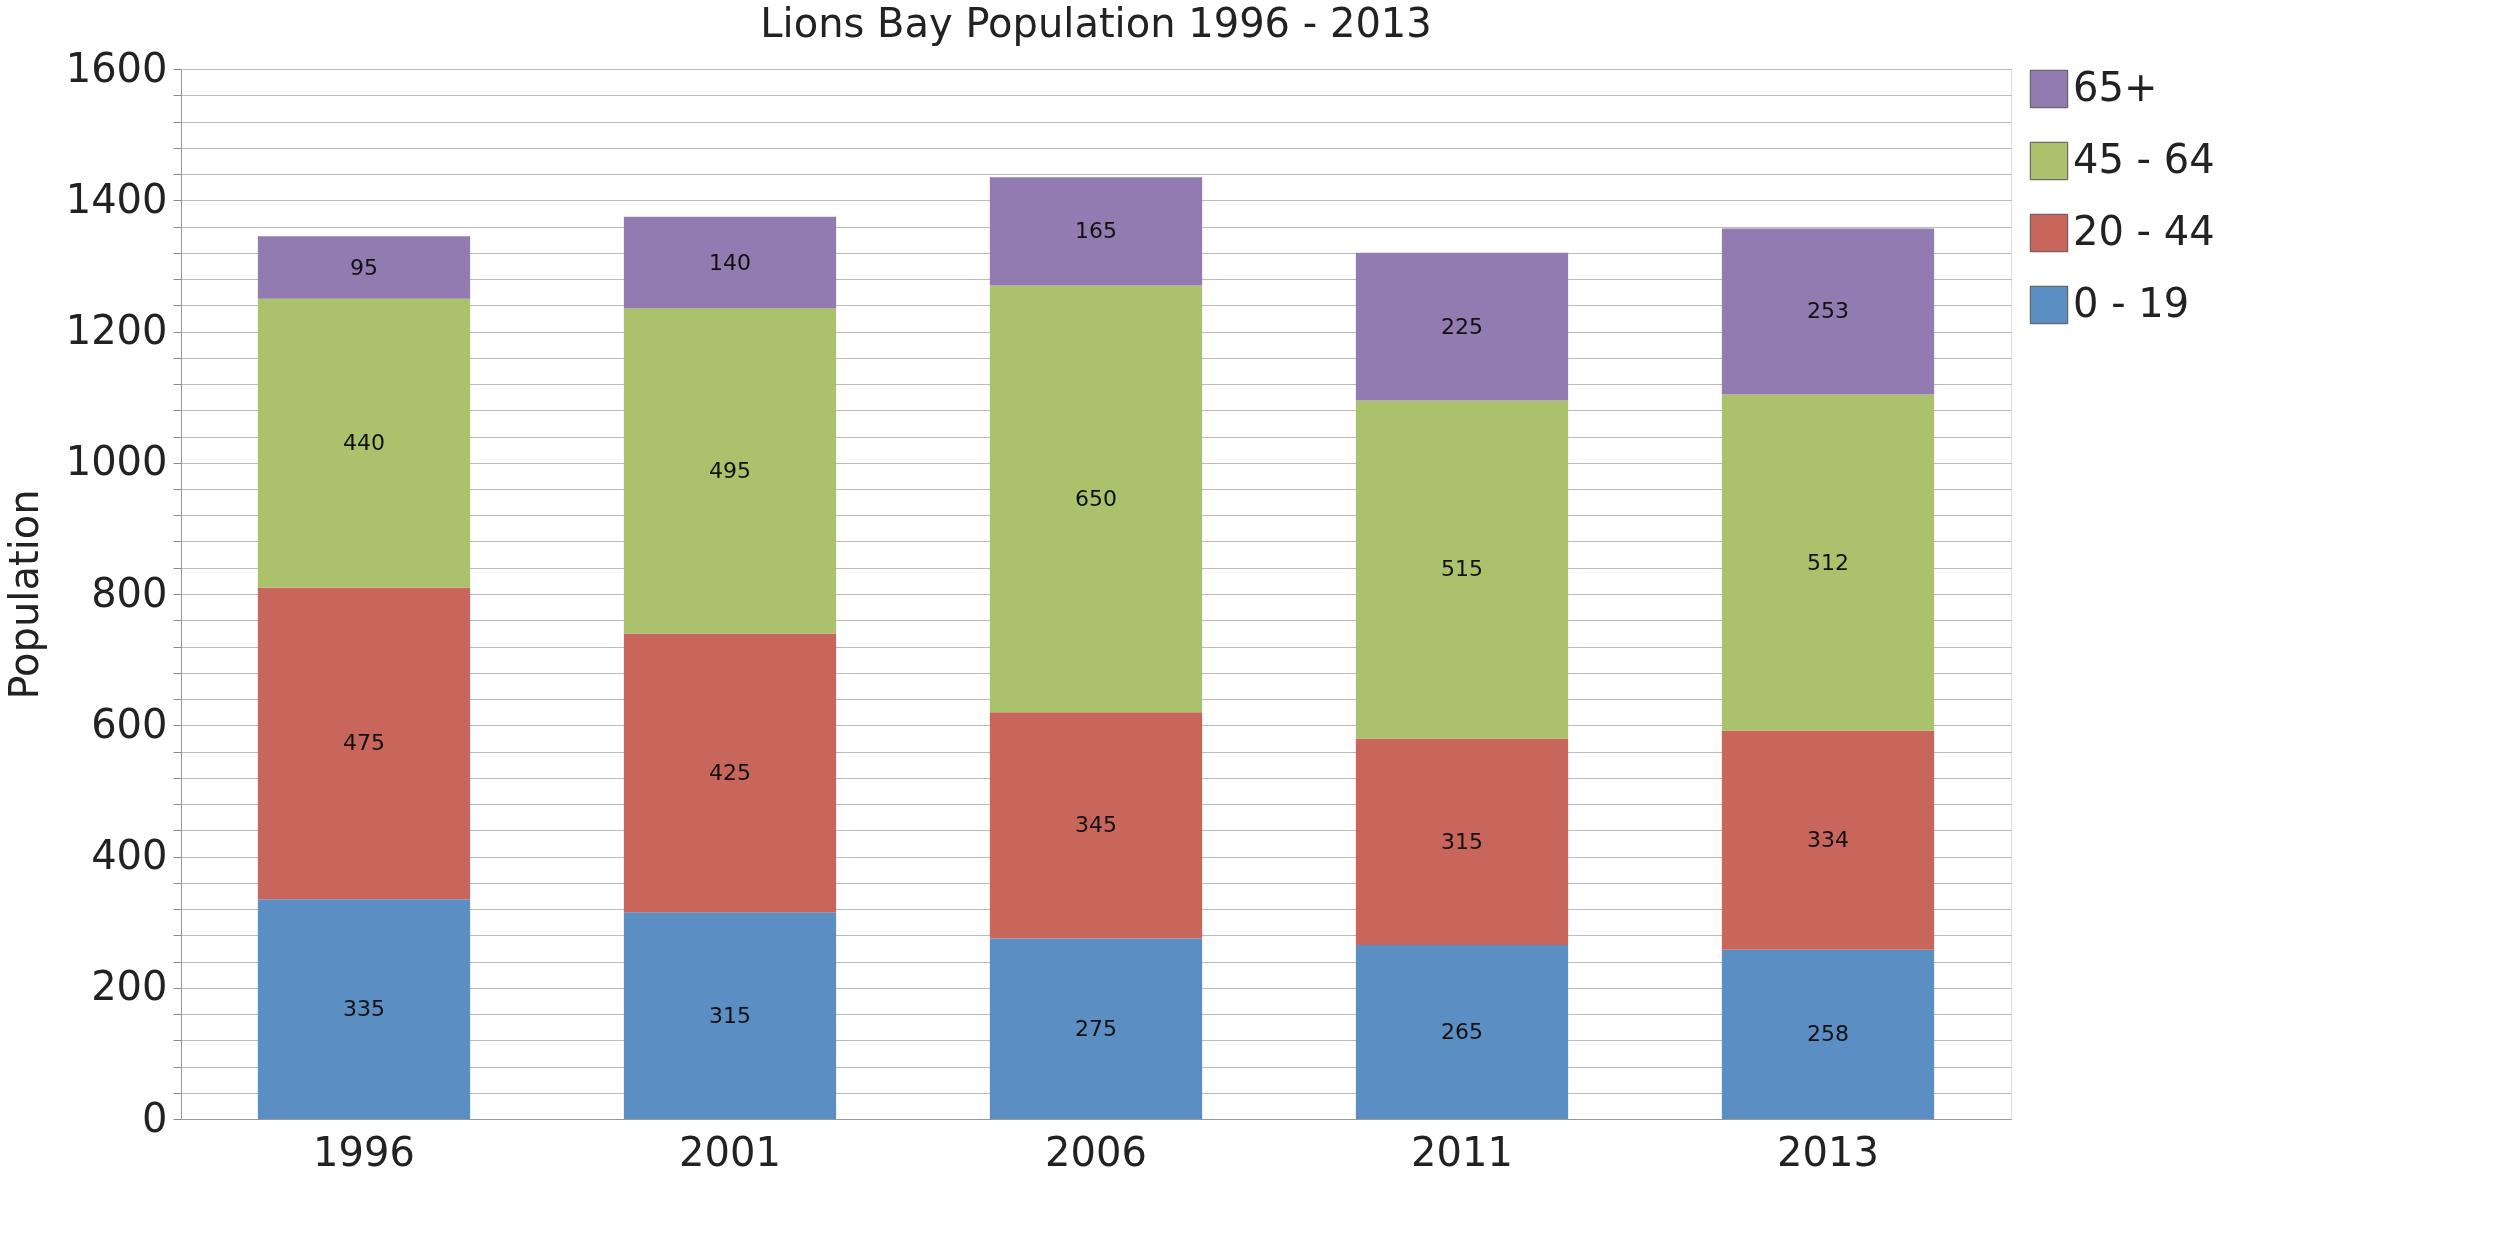  I want to click on data-label: 515, so click(1462, 569).